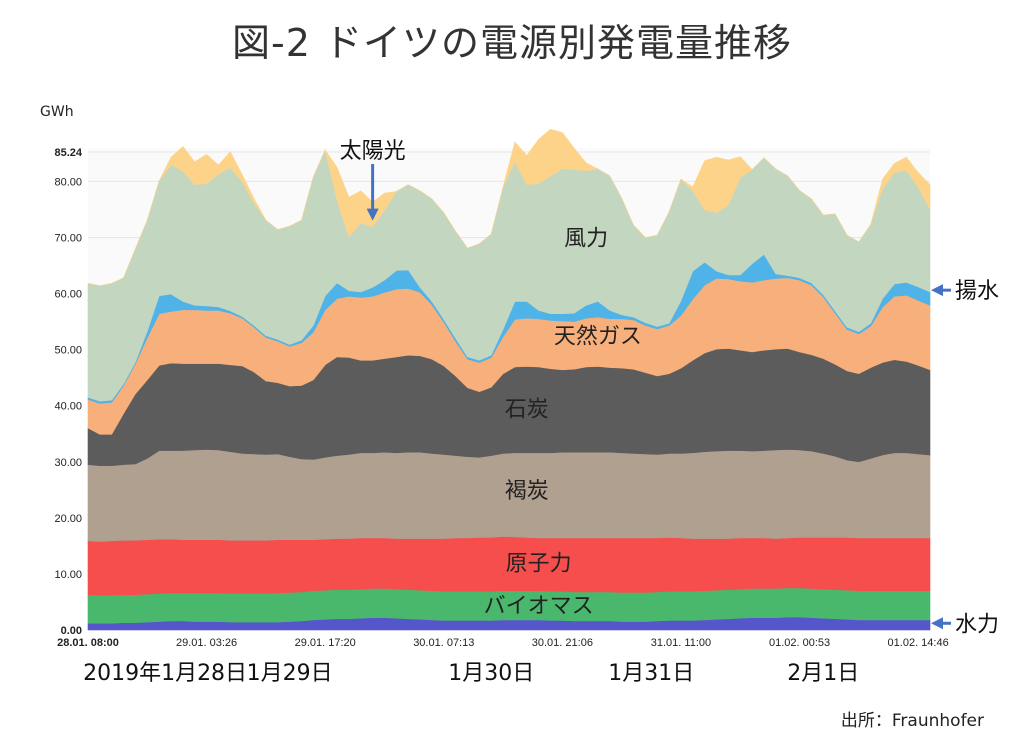 The height and width of the screenshot is (741, 1024). I want to click on layer-label: バイオマス, so click(539, 606).